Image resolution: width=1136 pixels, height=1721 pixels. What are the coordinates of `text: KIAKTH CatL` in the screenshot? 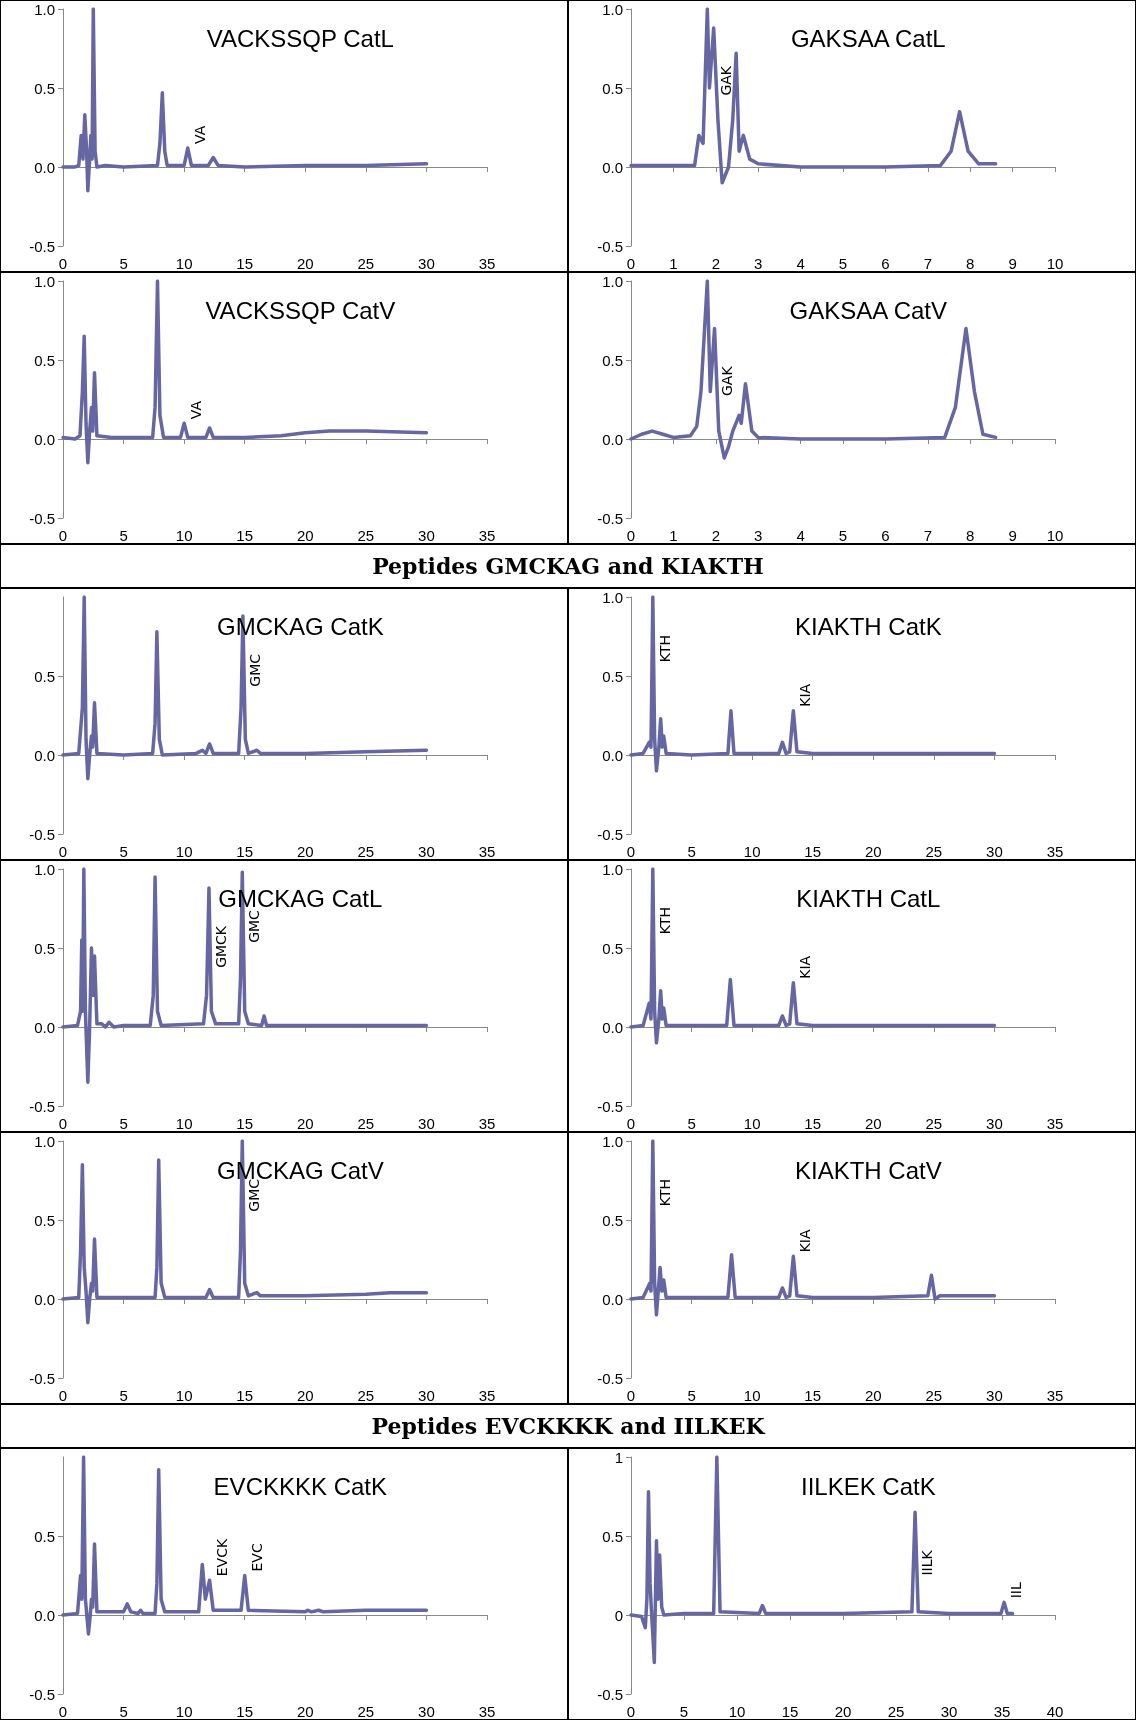 It's located at (868, 898).